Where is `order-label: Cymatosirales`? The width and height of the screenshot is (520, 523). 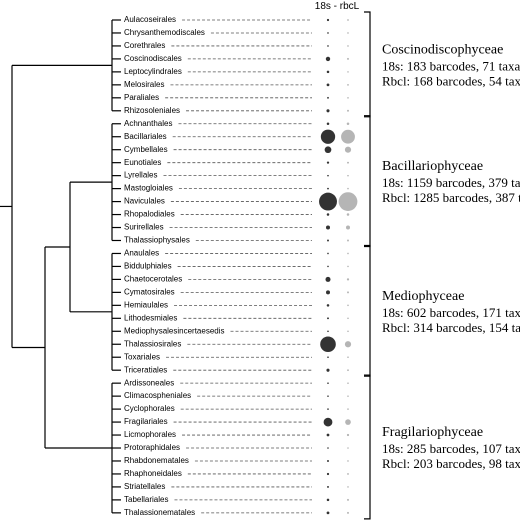
order-label: Cymatosirales is located at coordinates (149, 291).